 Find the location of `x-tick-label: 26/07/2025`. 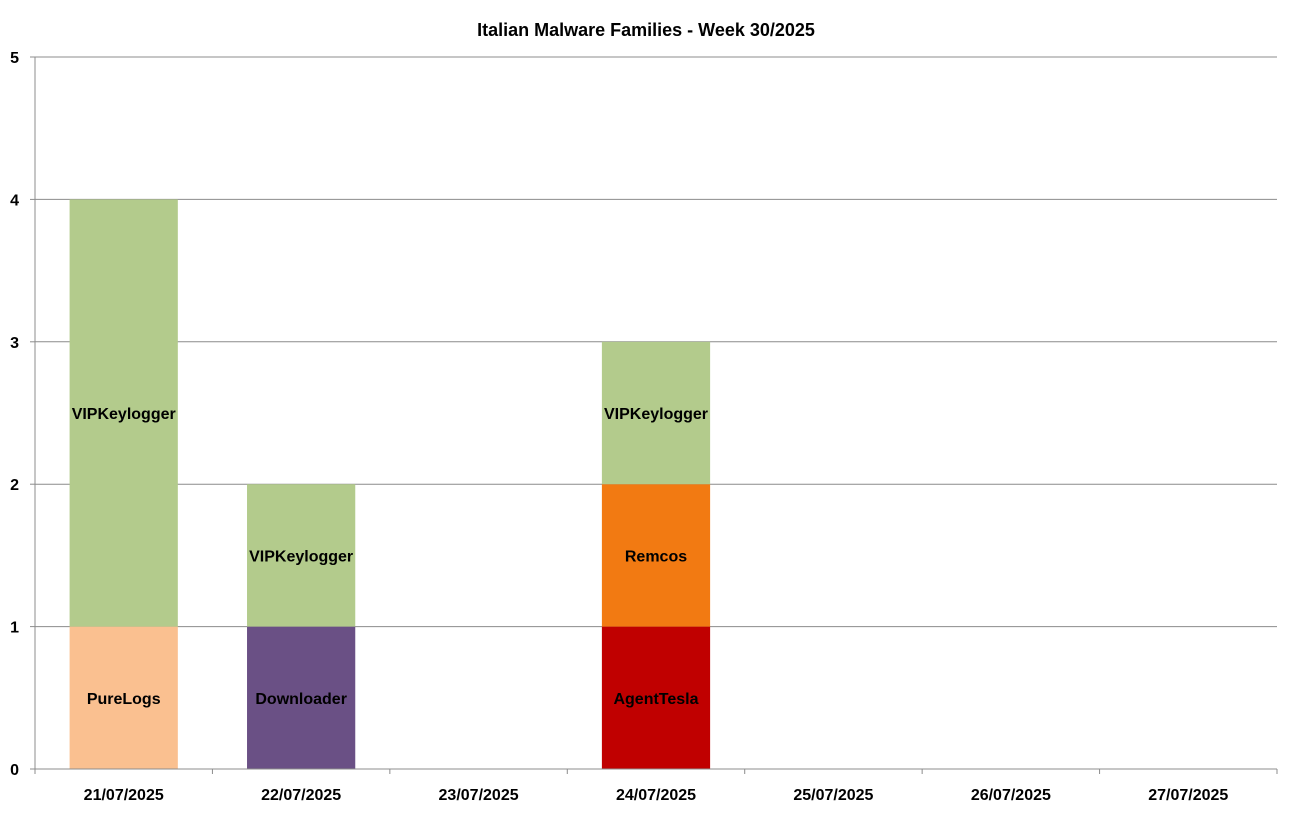

x-tick-label: 26/07/2025 is located at coordinates (1011, 795).